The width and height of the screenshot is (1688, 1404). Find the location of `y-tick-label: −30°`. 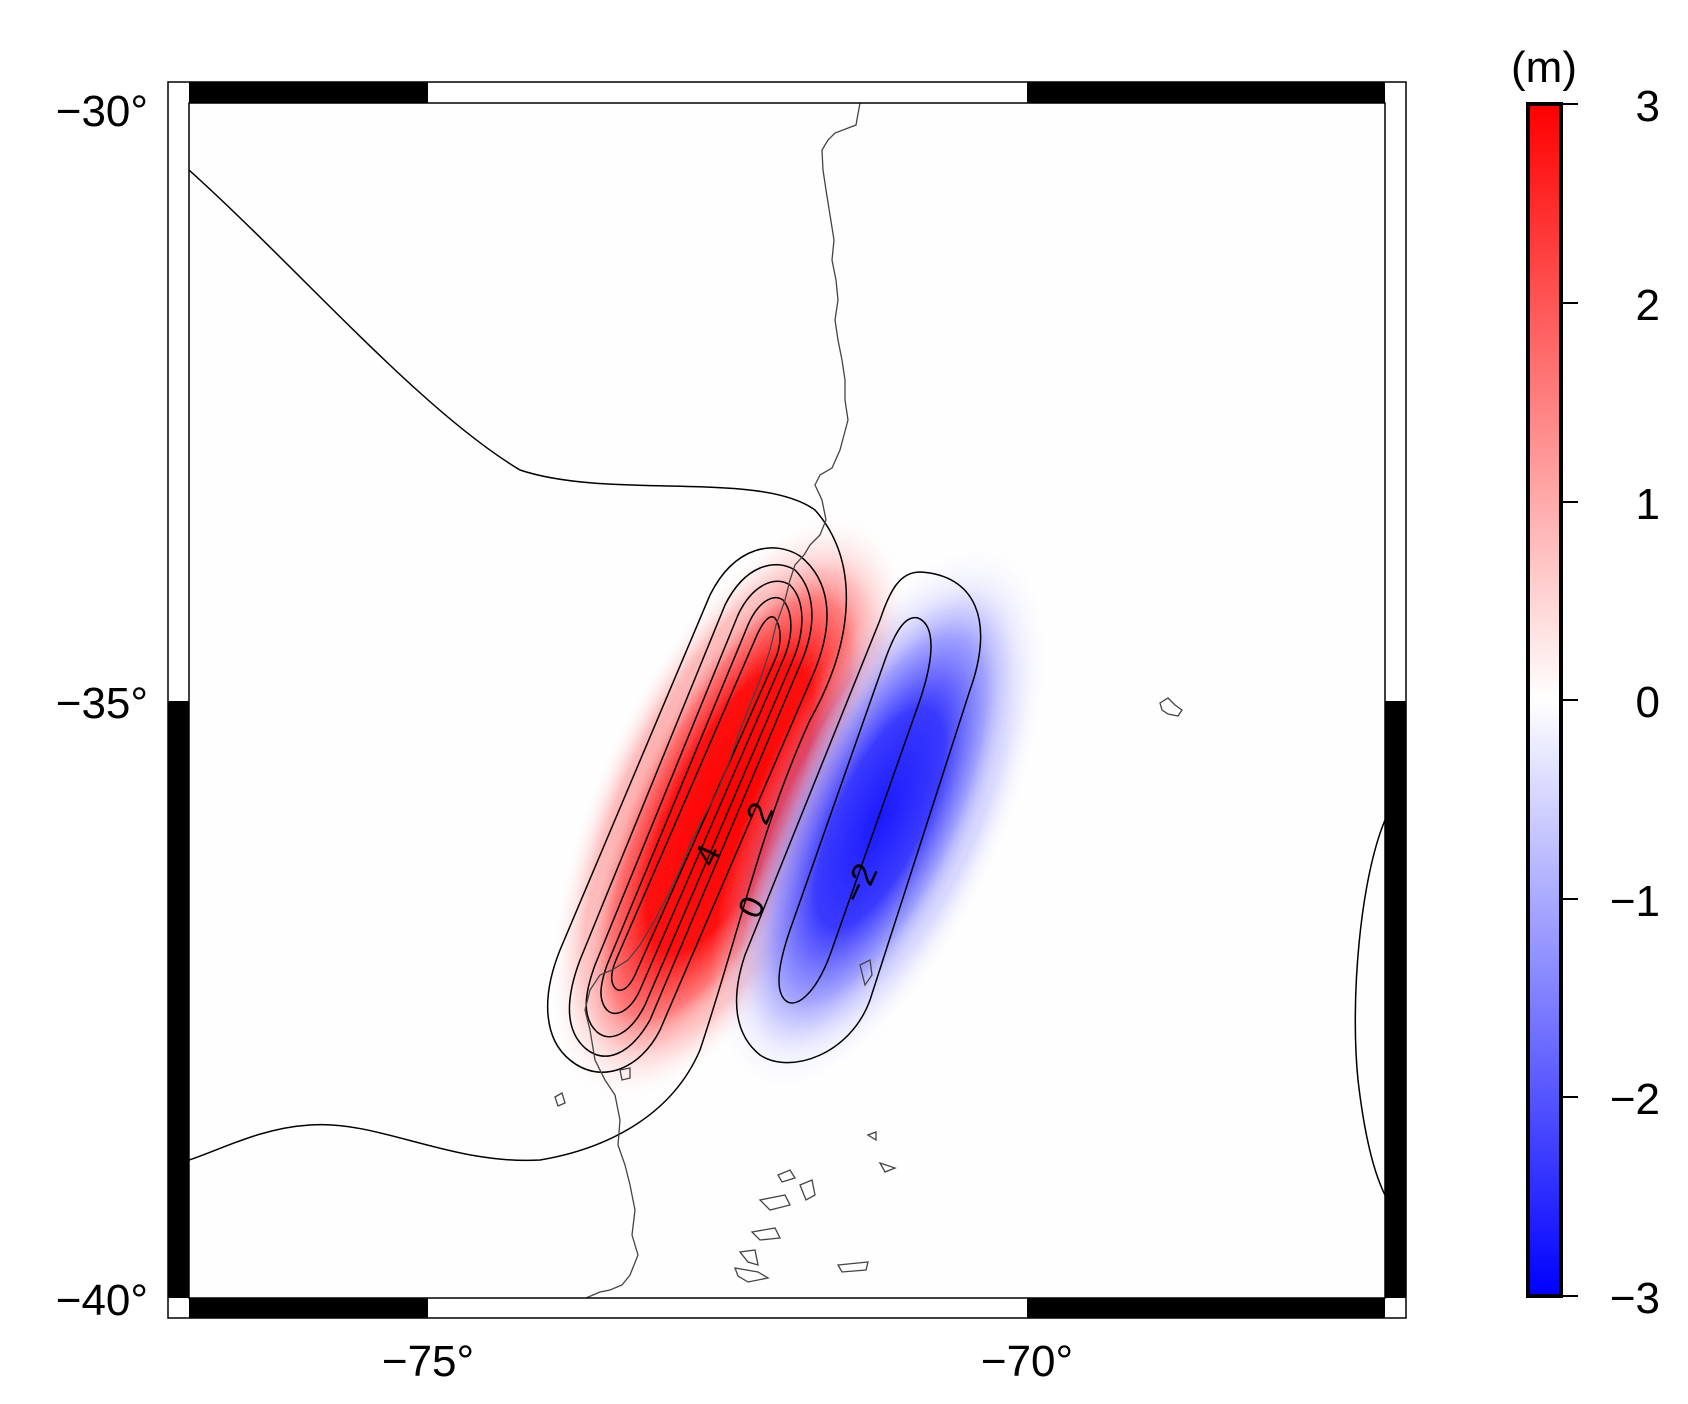

y-tick-label: −30° is located at coordinates (102, 111).